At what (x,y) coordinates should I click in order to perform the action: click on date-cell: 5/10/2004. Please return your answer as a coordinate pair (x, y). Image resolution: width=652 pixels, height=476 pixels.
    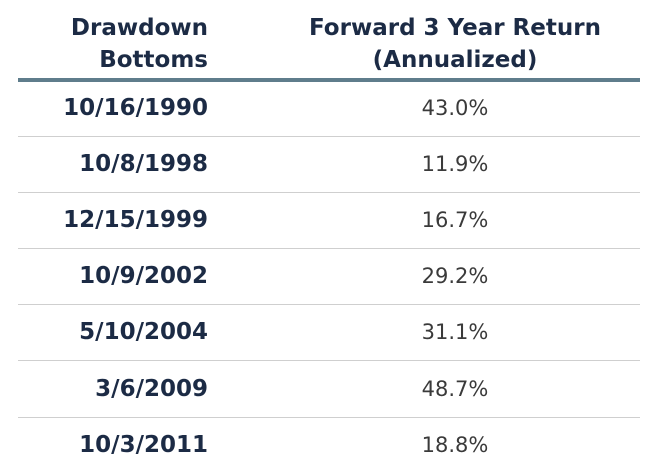
    Looking at the image, I should click on (143, 332).